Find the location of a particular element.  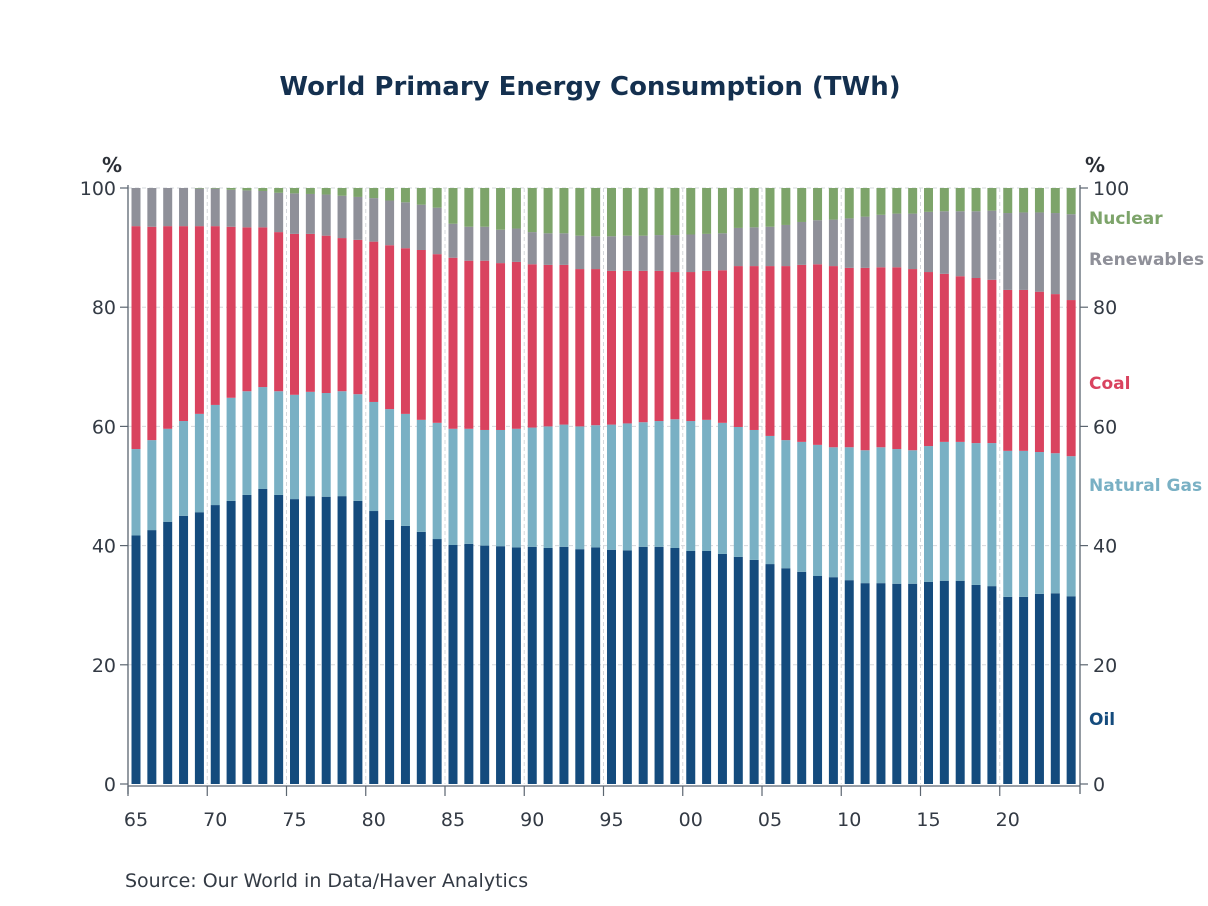

y-tick-label-right: 100 is located at coordinates (1111, 189).